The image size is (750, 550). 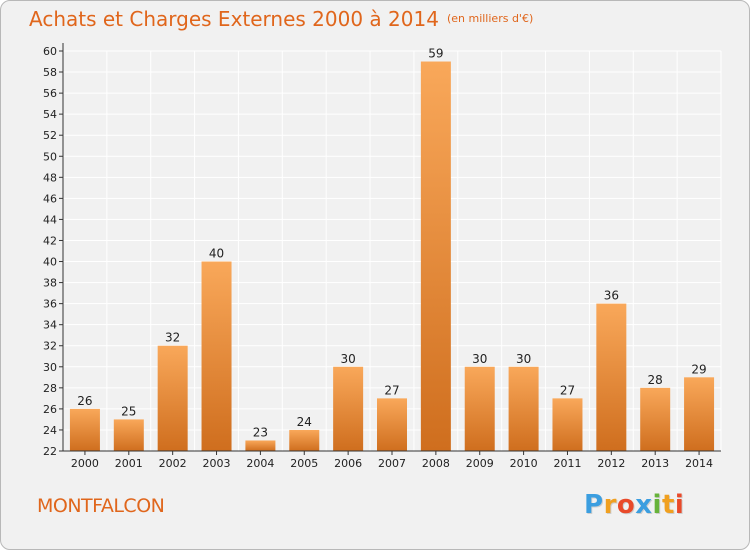 I want to click on proxiti-logo: Proxiti, so click(x=634, y=505).